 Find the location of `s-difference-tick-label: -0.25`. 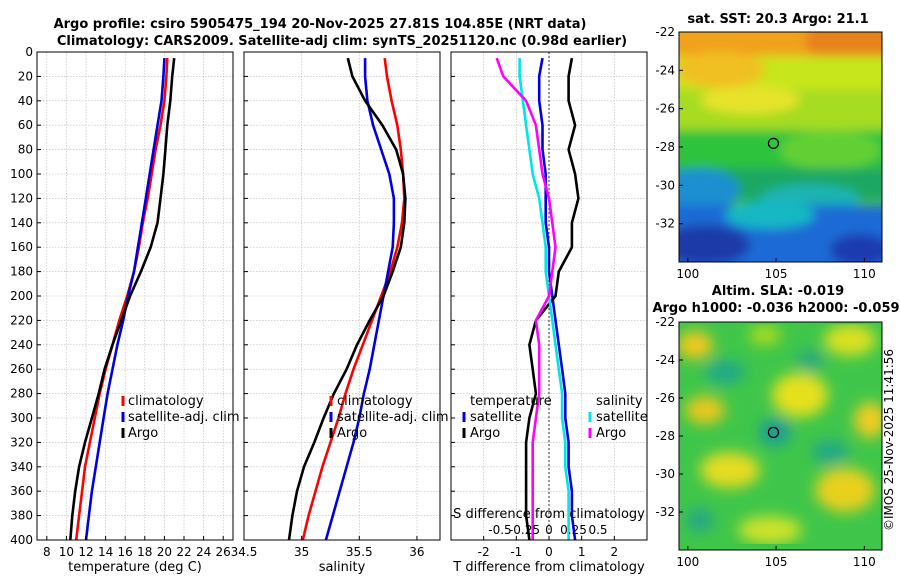

s-difference-tick-label: -0.25 is located at coordinates (524, 530).